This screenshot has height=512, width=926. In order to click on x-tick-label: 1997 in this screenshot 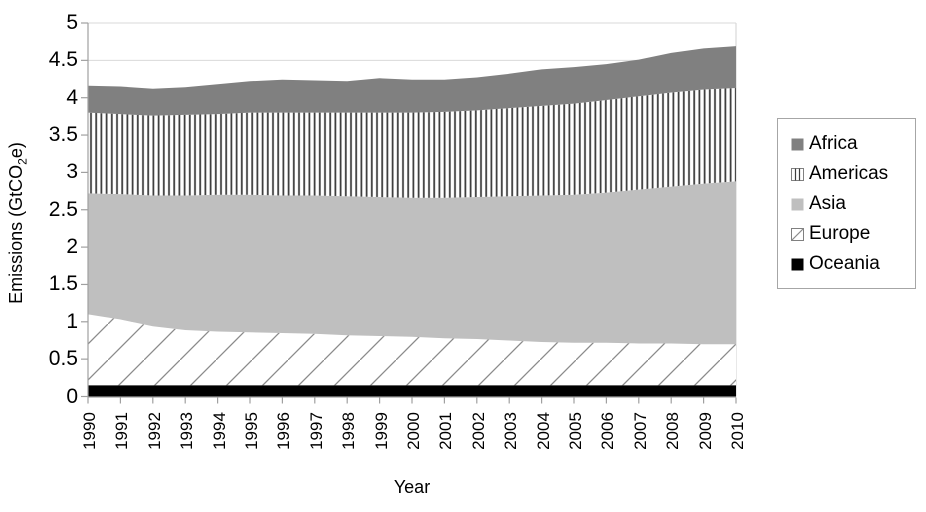, I will do `click(316, 431)`.